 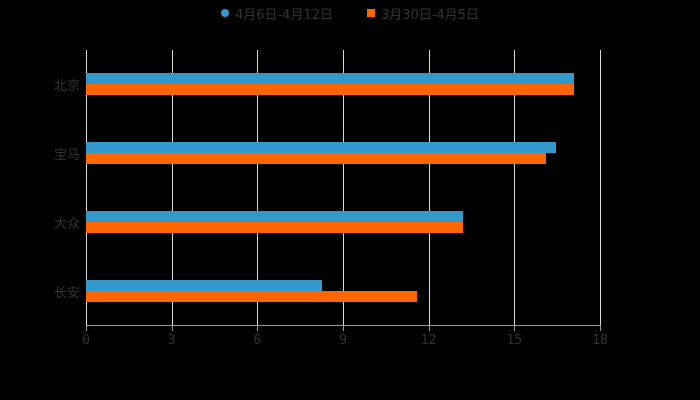 What do you see at coordinates (343, 340) in the screenshot?
I see `x-tick-label: 9` at bounding box center [343, 340].